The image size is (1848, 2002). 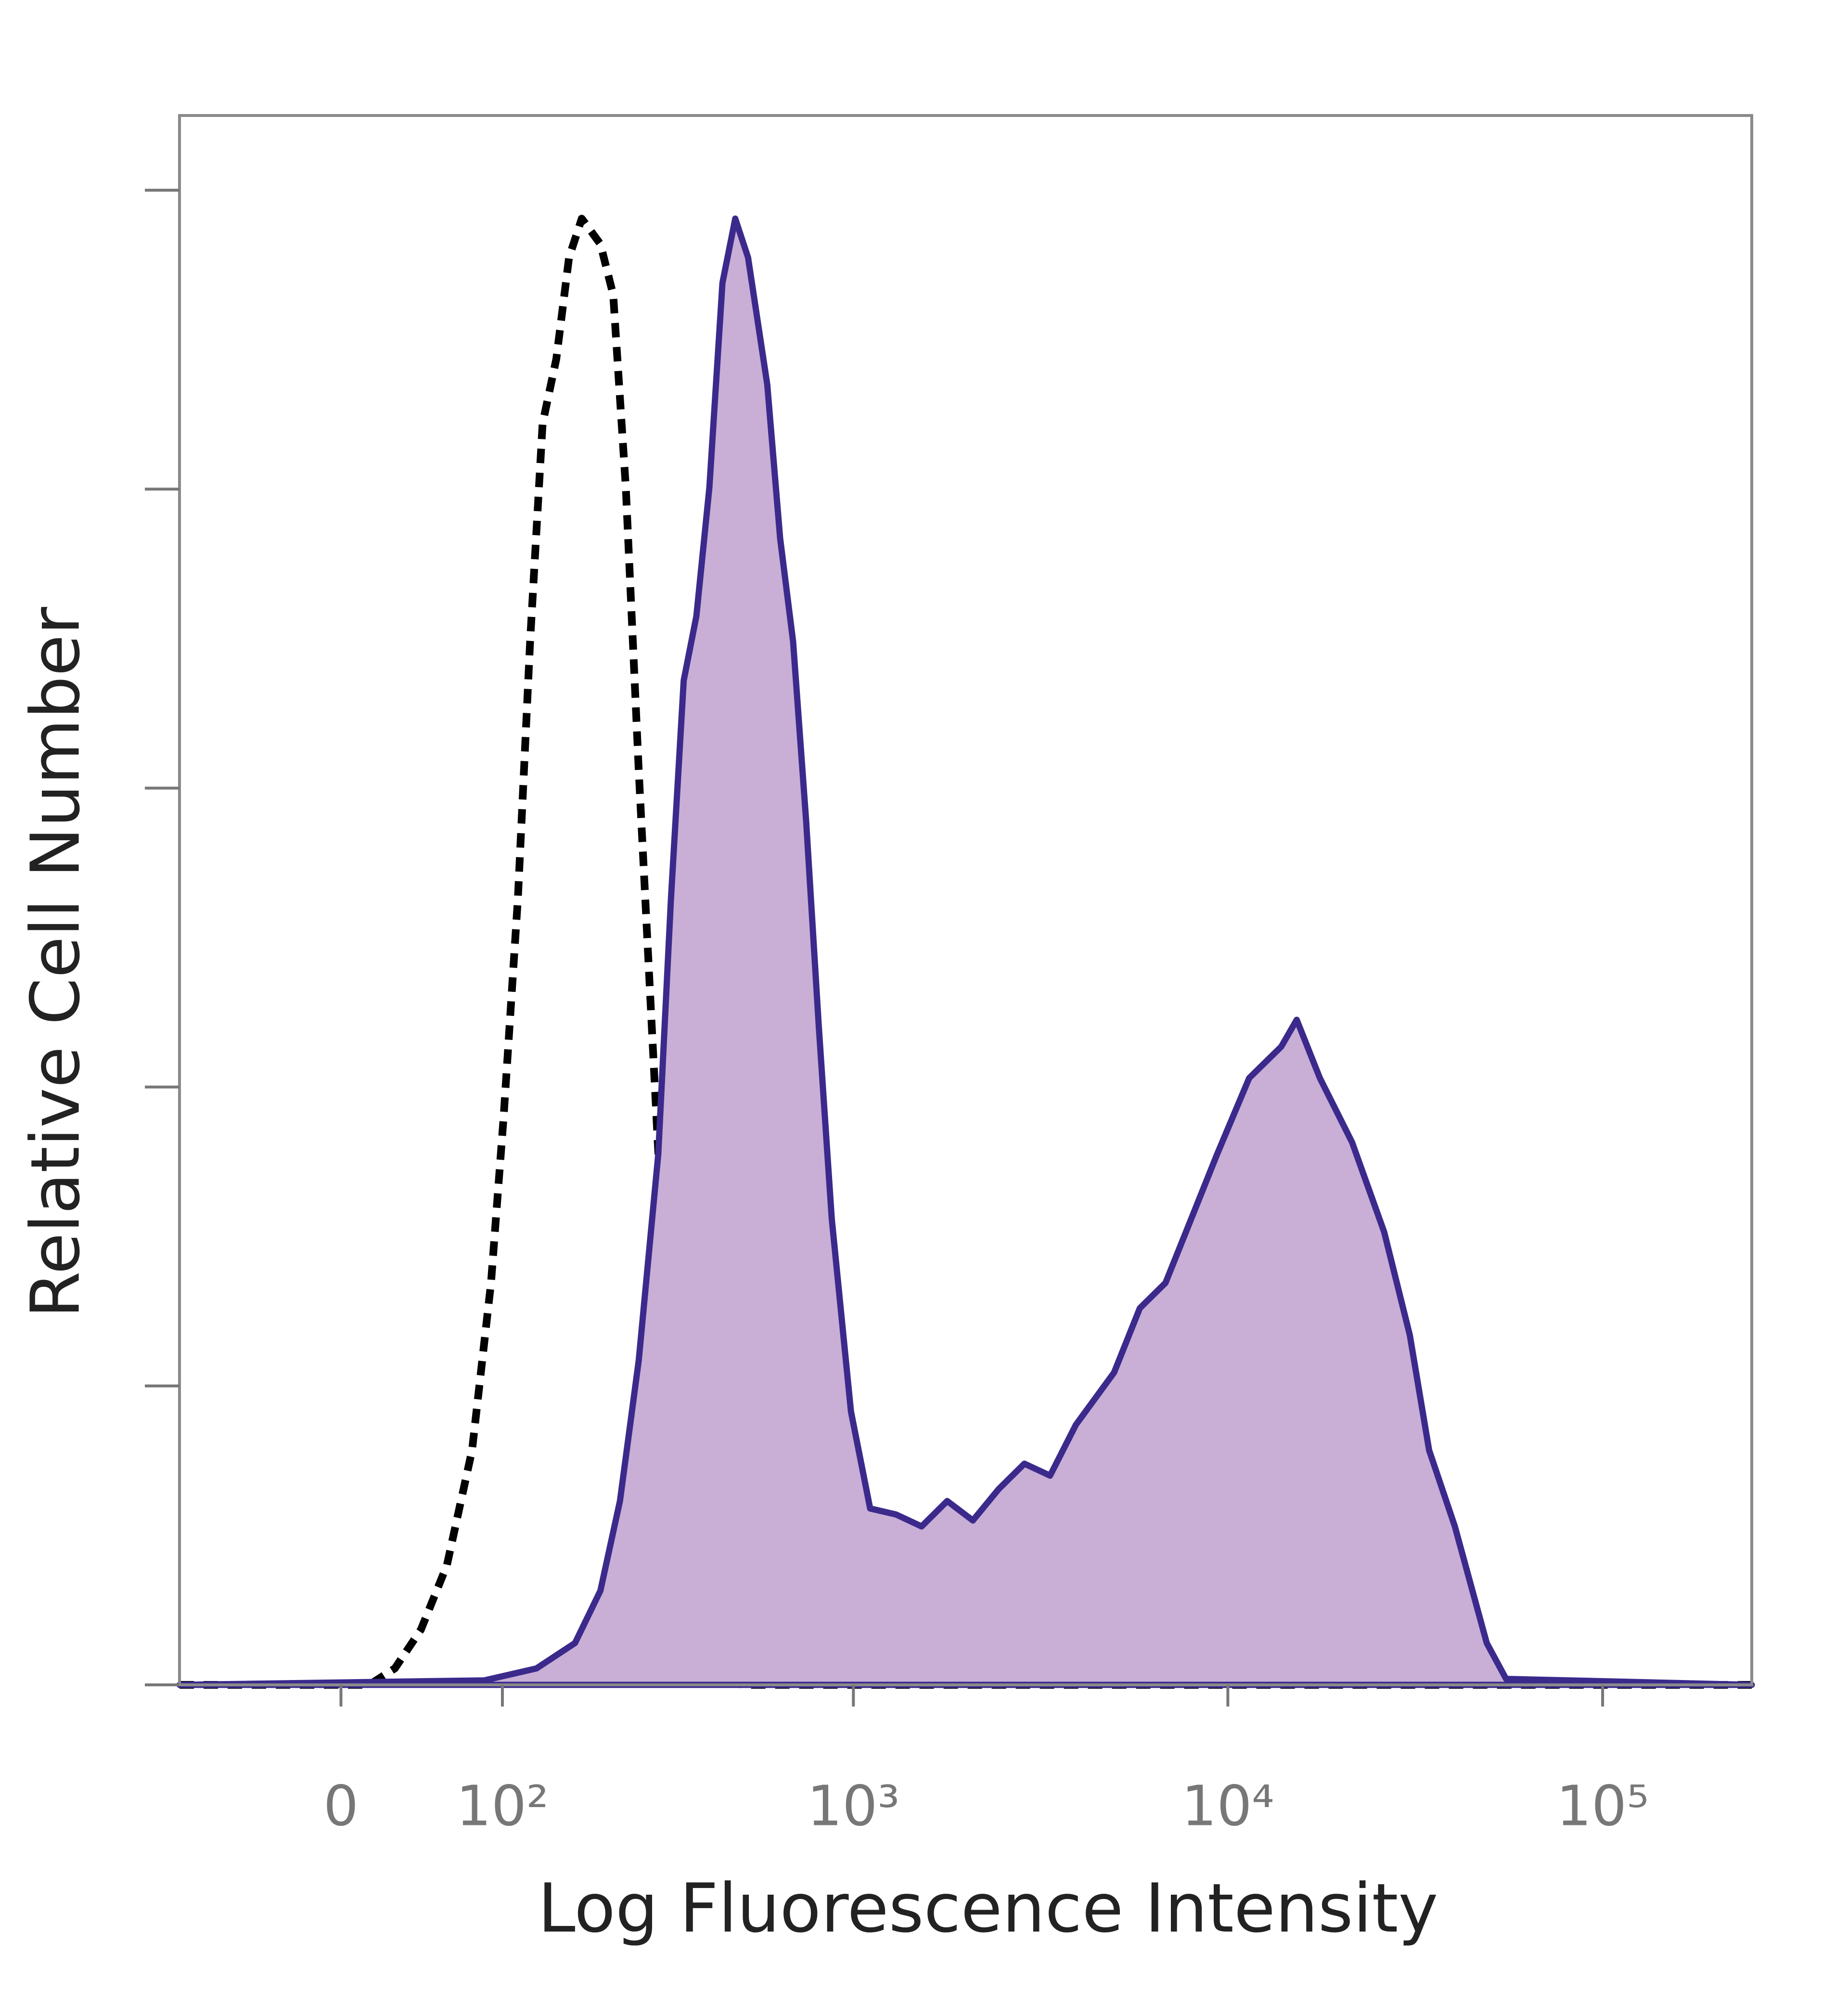 I want to click on x-tick-label: 10², so click(x=502, y=1806).